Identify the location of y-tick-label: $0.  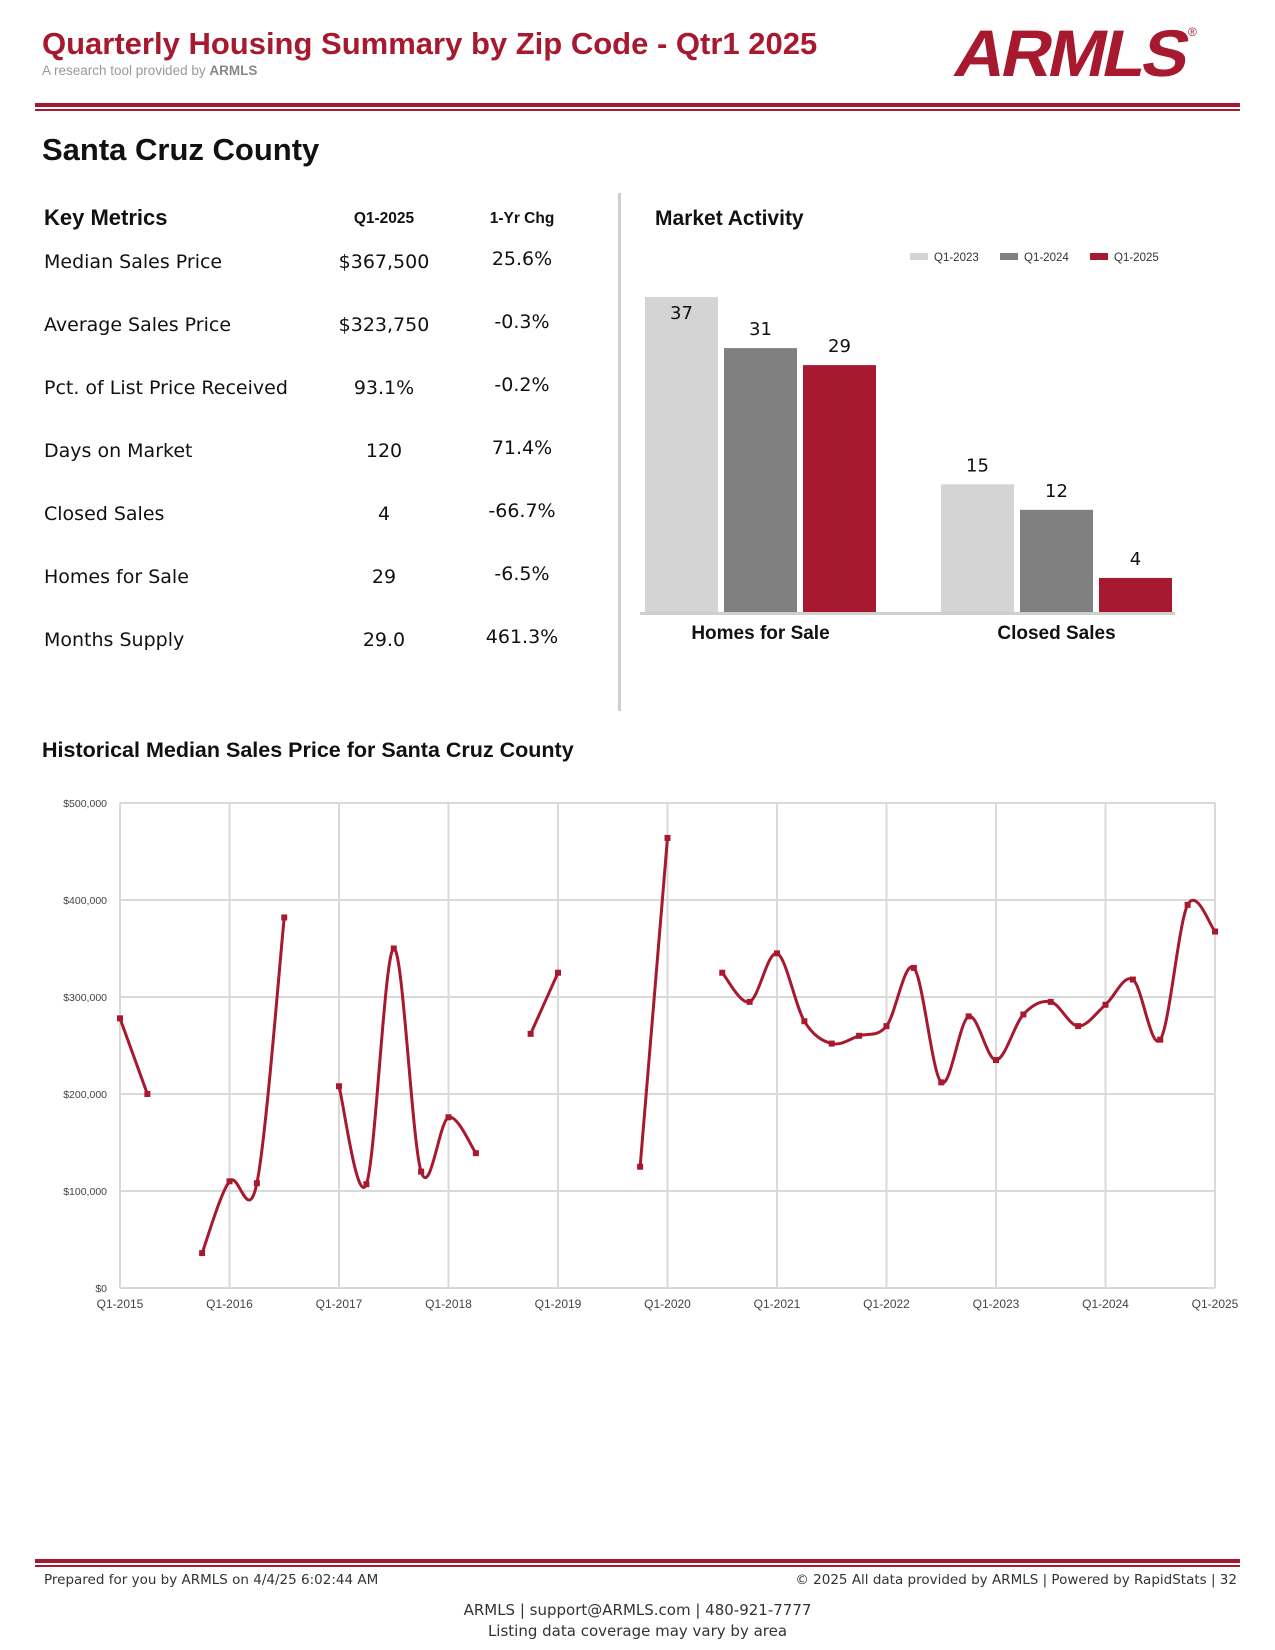
(101, 1289).